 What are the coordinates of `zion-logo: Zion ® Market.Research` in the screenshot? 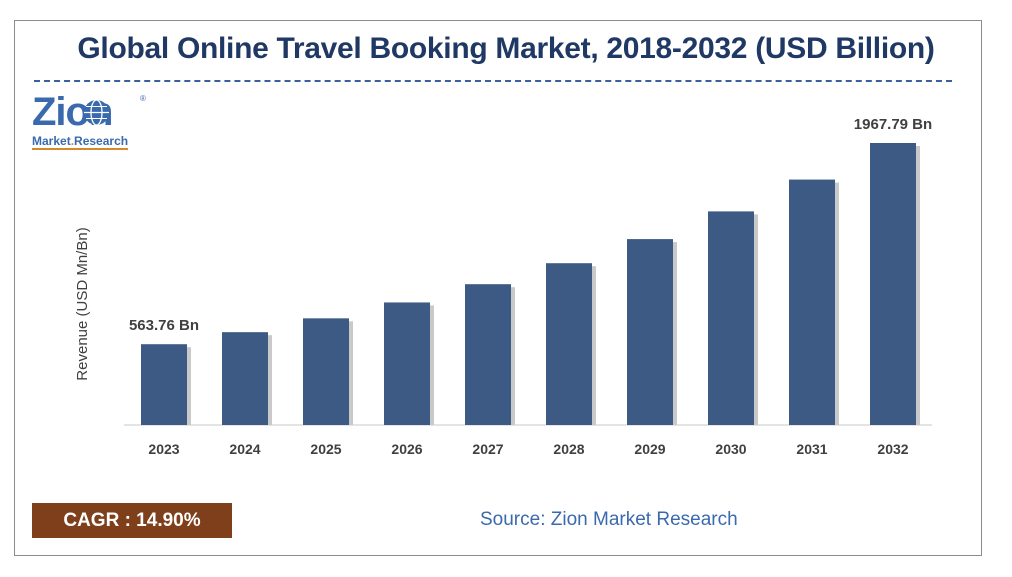 It's located at (92, 120).